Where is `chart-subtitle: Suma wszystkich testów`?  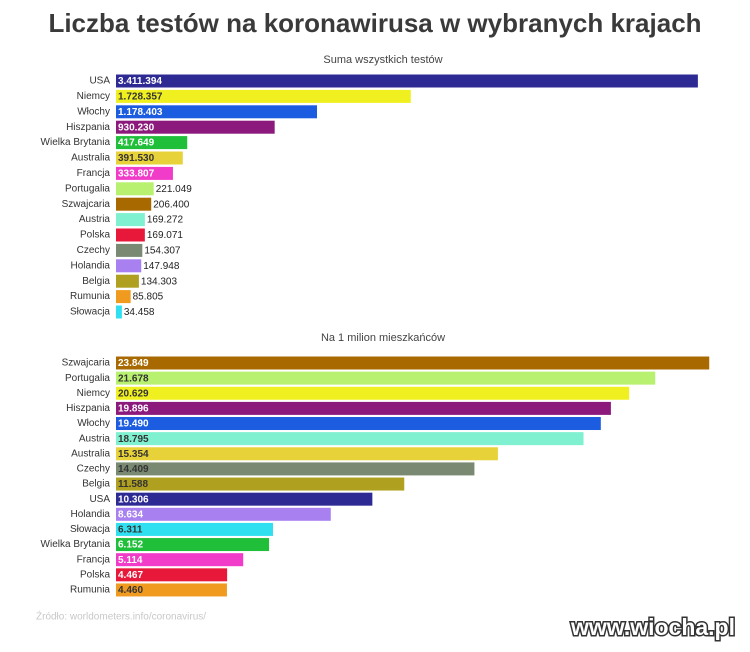 chart-subtitle: Suma wszystkich testów is located at coordinates (382, 60).